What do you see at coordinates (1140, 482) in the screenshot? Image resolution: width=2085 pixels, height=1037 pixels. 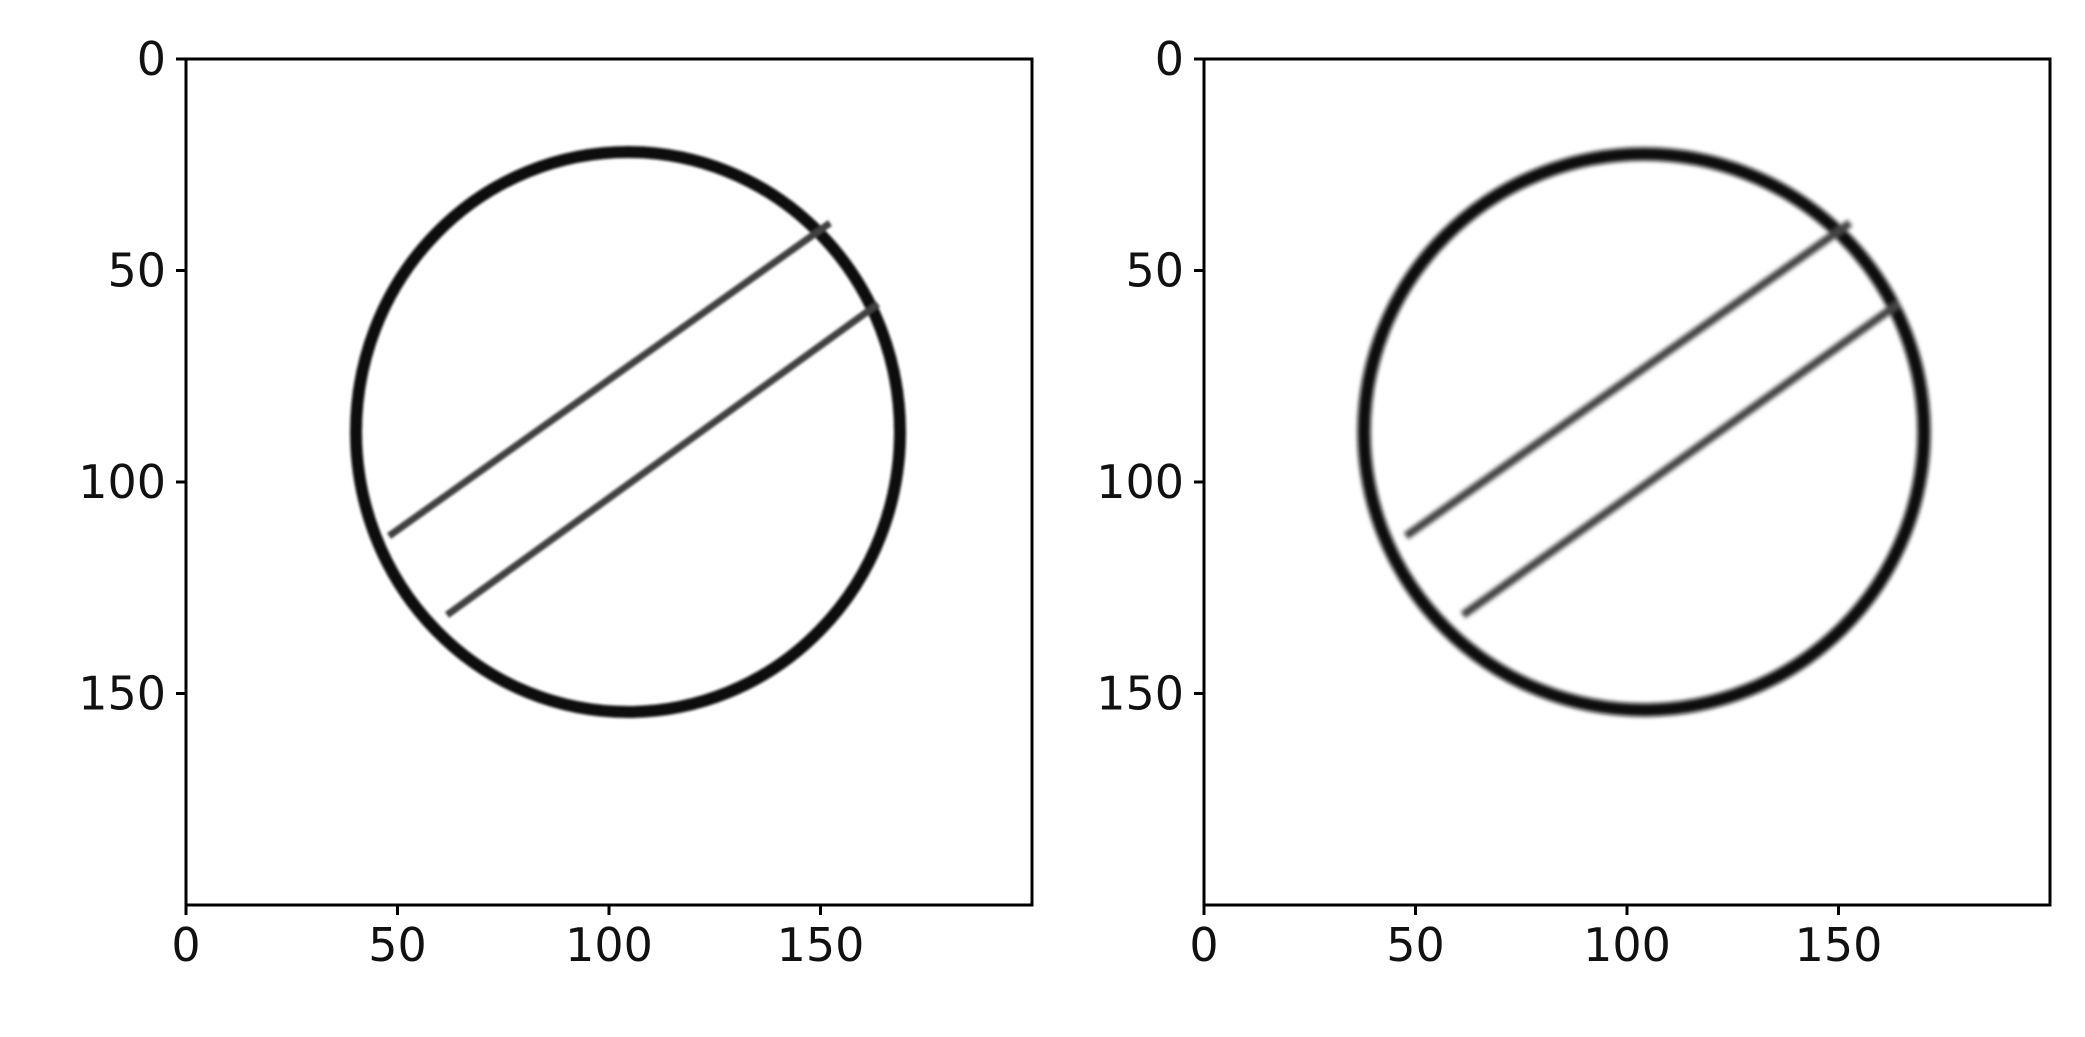 I see `right-y-tick-label-100: 100` at bounding box center [1140, 482].